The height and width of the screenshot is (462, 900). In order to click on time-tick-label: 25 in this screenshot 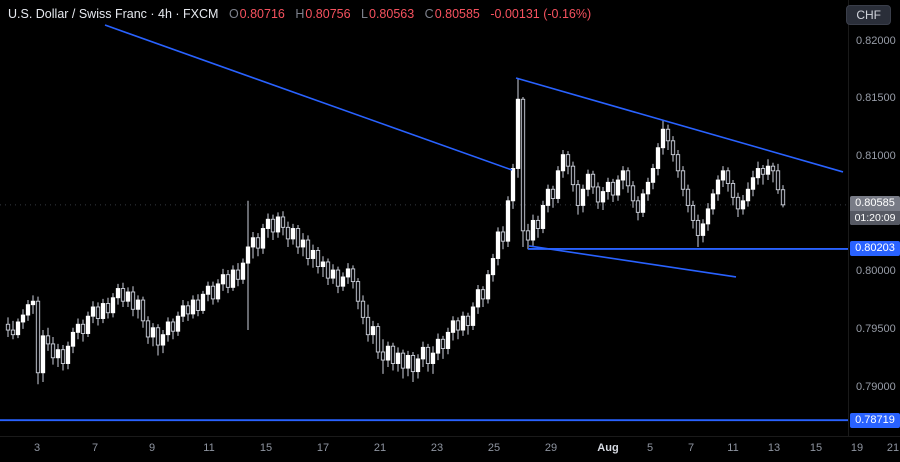, I will do `click(494, 448)`.